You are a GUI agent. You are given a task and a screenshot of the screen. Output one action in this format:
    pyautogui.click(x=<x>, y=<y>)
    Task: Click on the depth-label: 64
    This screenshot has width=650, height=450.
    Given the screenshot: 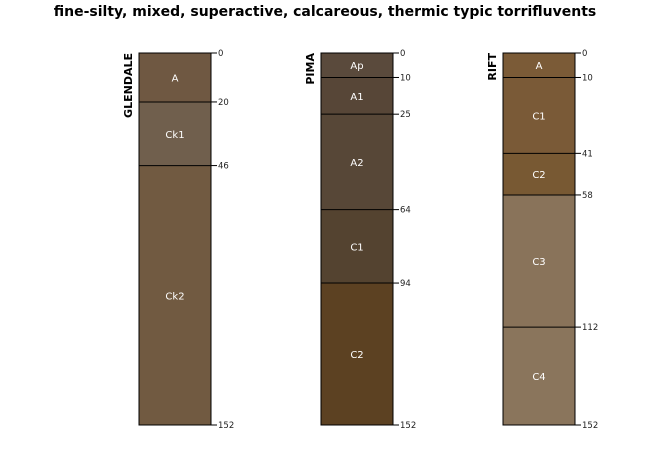 What is the action you would take?
    pyautogui.click(x=405, y=211)
    